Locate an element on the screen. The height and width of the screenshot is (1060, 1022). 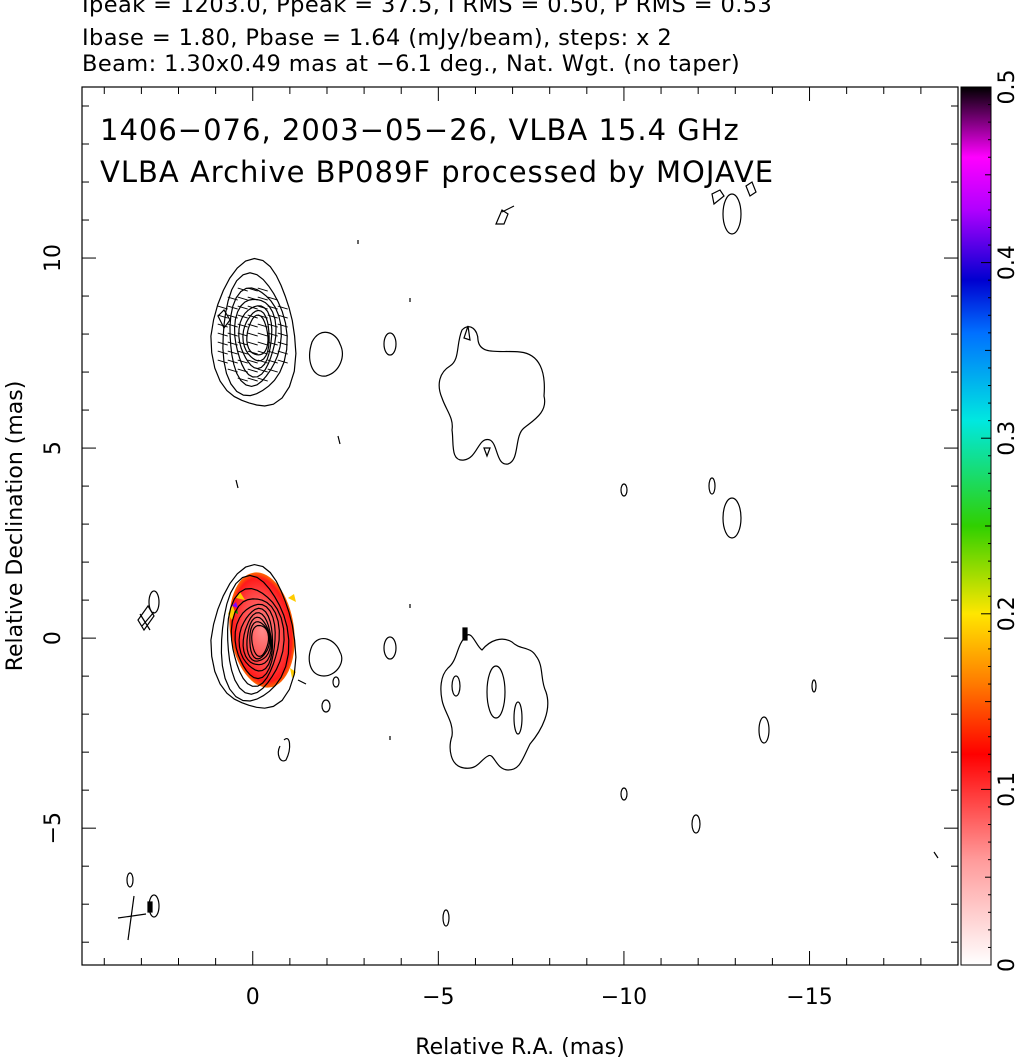
x-tick-label: −5 is located at coordinates (438, 997).